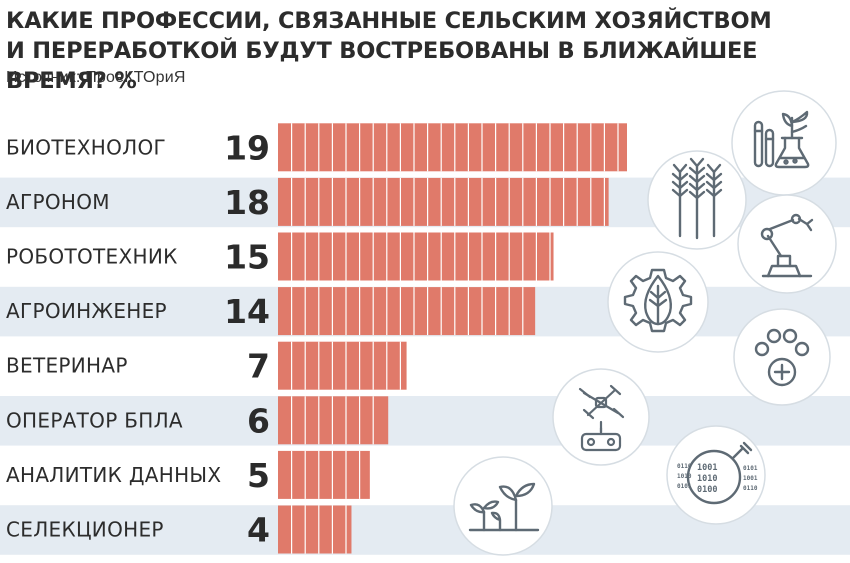 The height and width of the screenshot is (563, 850). What do you see at coordinates (86, 147) in the screenshot?
I see `category-label: БИОТЕХНОЛОГ` at bounding box center [86, 147].